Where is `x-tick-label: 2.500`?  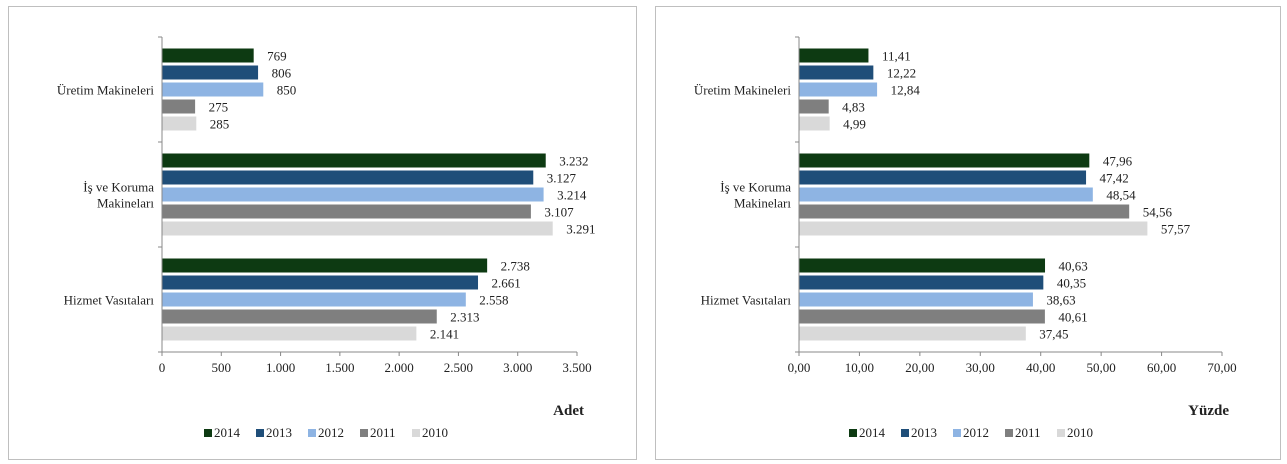 x-tick-label: 2.500 is located at coordinates (458, 367).